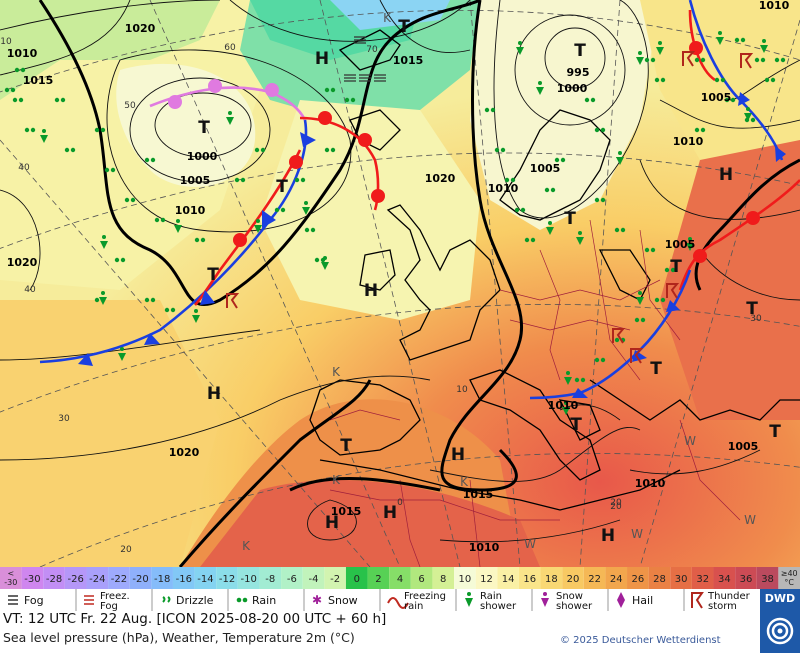  I want to click on isobar-label: 1020, so click(22, 262).